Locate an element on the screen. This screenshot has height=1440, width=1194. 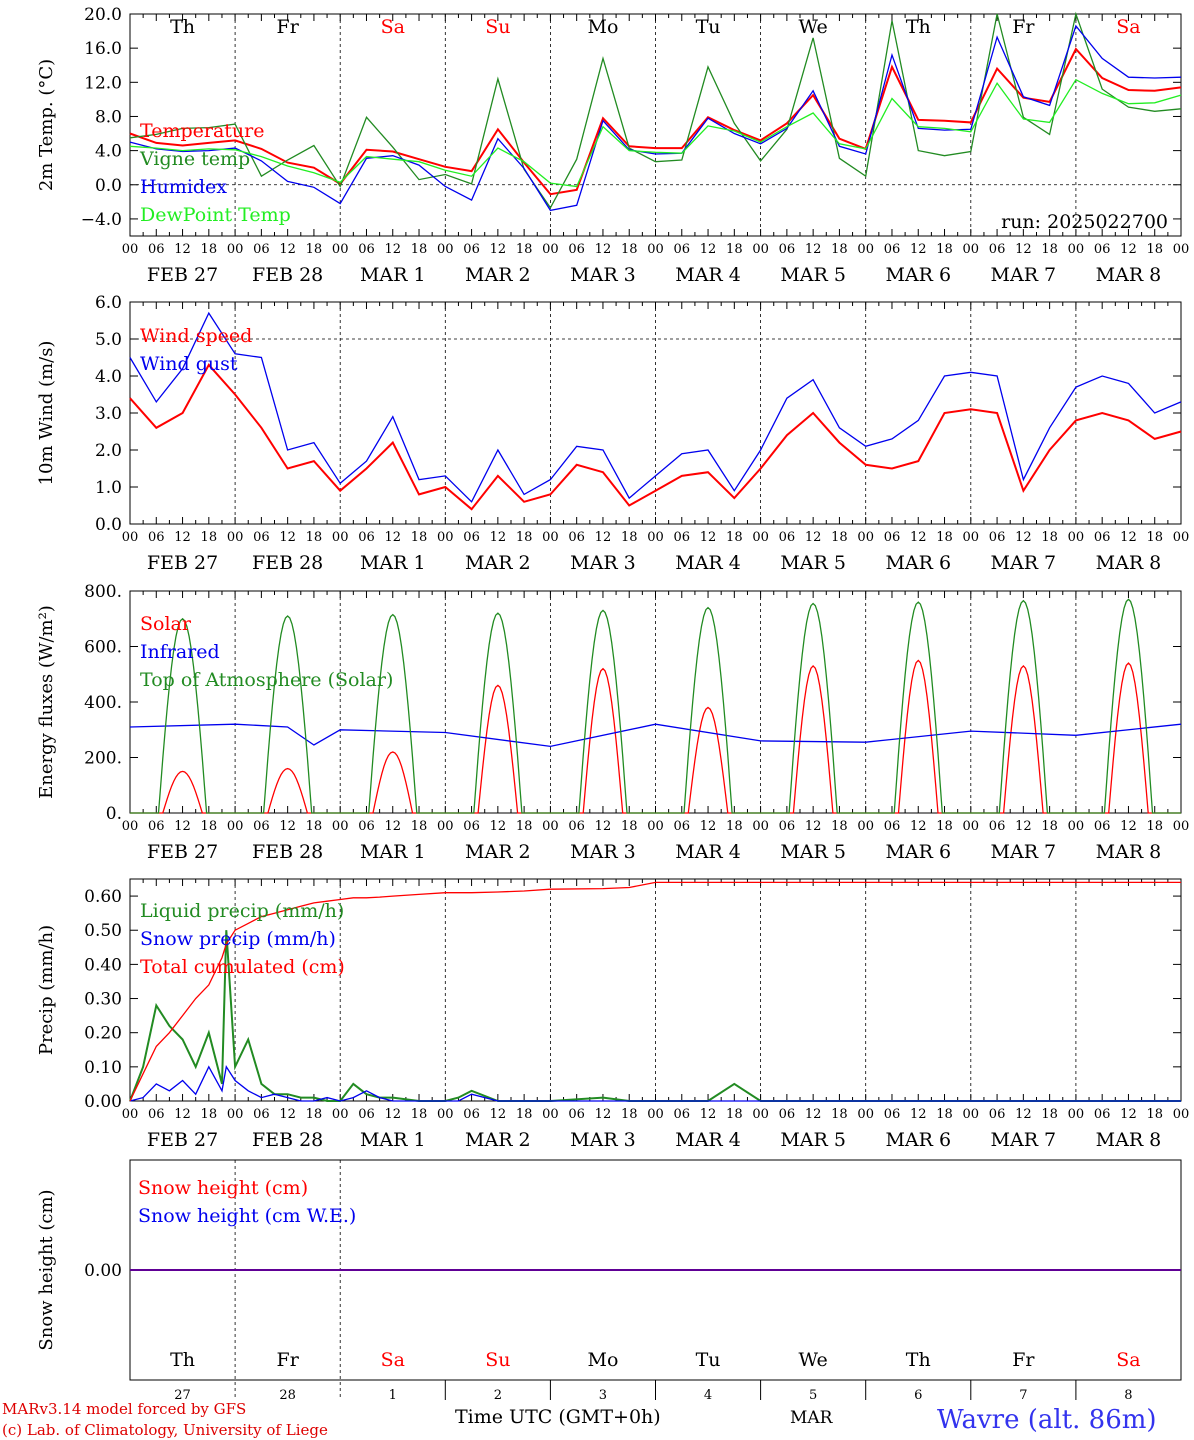
y-tick-label: 0.0 is located at coordinates (108, 525).